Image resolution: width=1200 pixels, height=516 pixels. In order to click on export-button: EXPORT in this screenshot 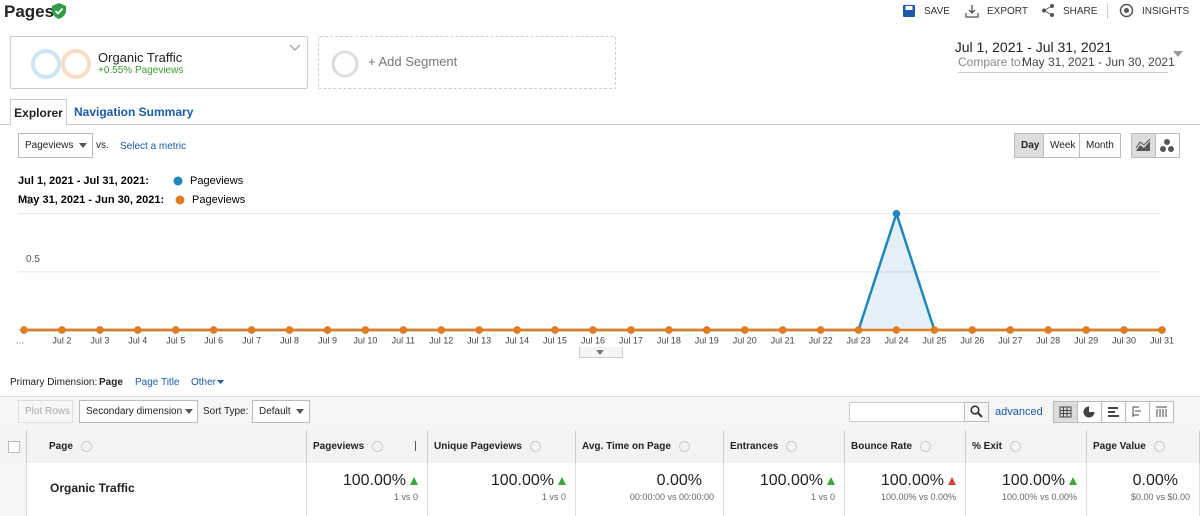, I will do `click(1007, 11)`.